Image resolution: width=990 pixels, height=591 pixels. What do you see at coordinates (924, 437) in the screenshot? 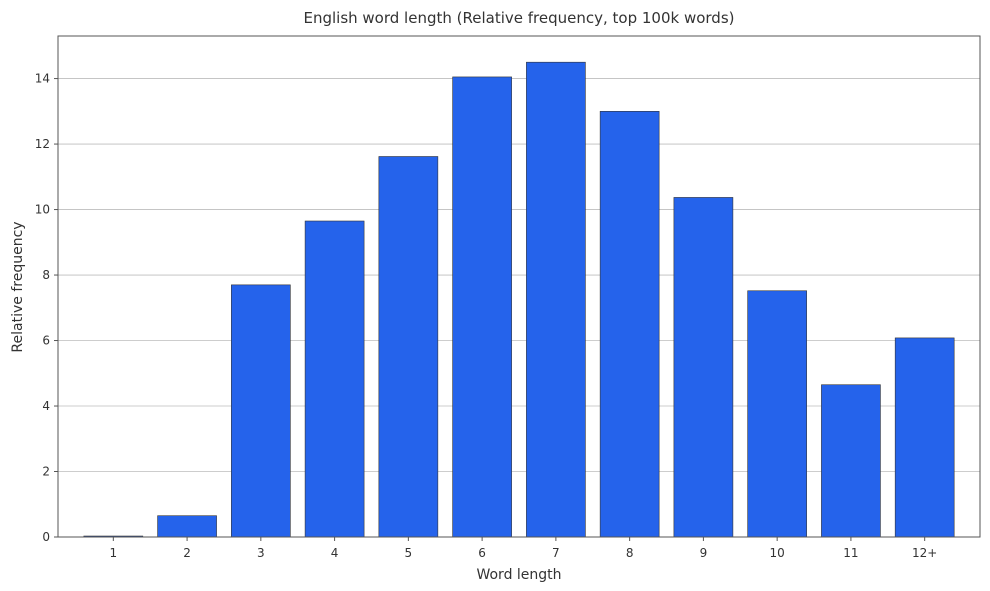
I see `bar-12+` at bounding box center [924, 437].